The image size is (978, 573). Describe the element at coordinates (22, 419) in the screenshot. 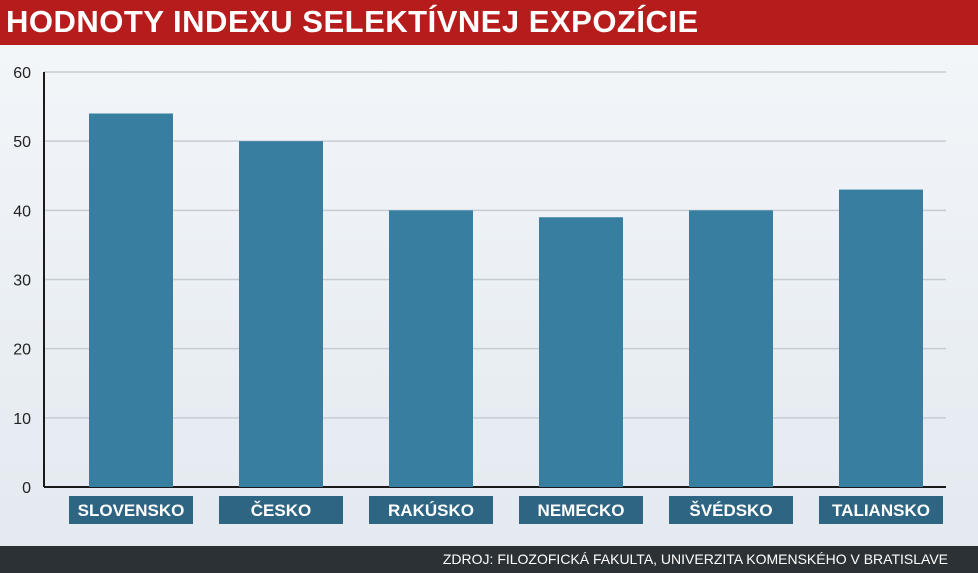

I see `y-tick-label: 10` at that location.